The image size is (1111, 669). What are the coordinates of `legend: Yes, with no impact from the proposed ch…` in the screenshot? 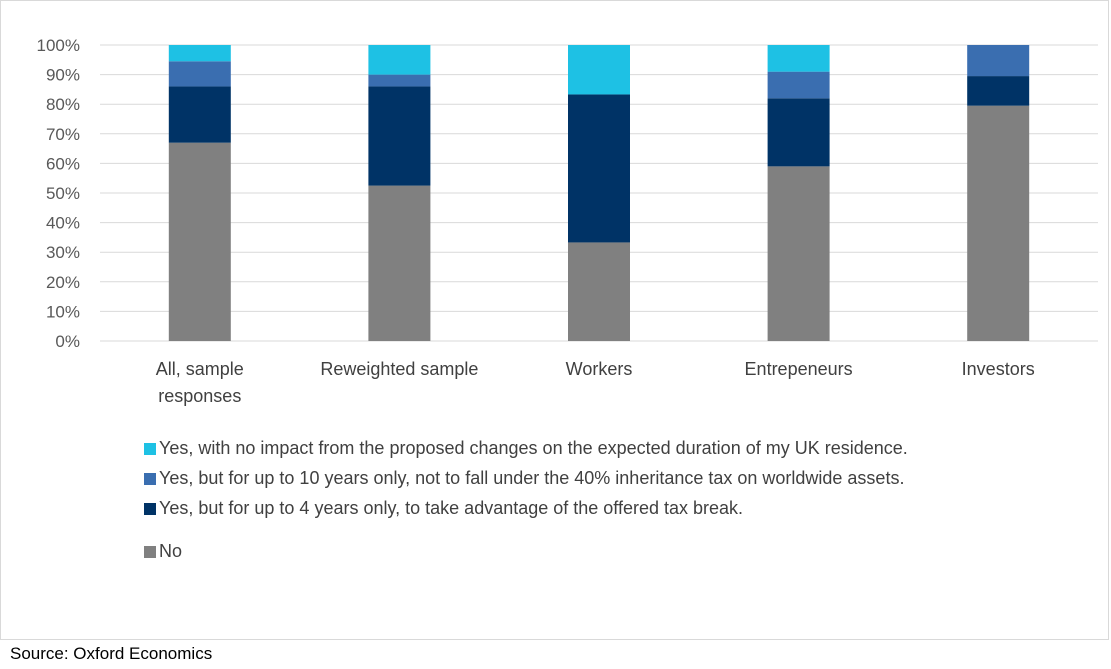 It's located at (579, 500).